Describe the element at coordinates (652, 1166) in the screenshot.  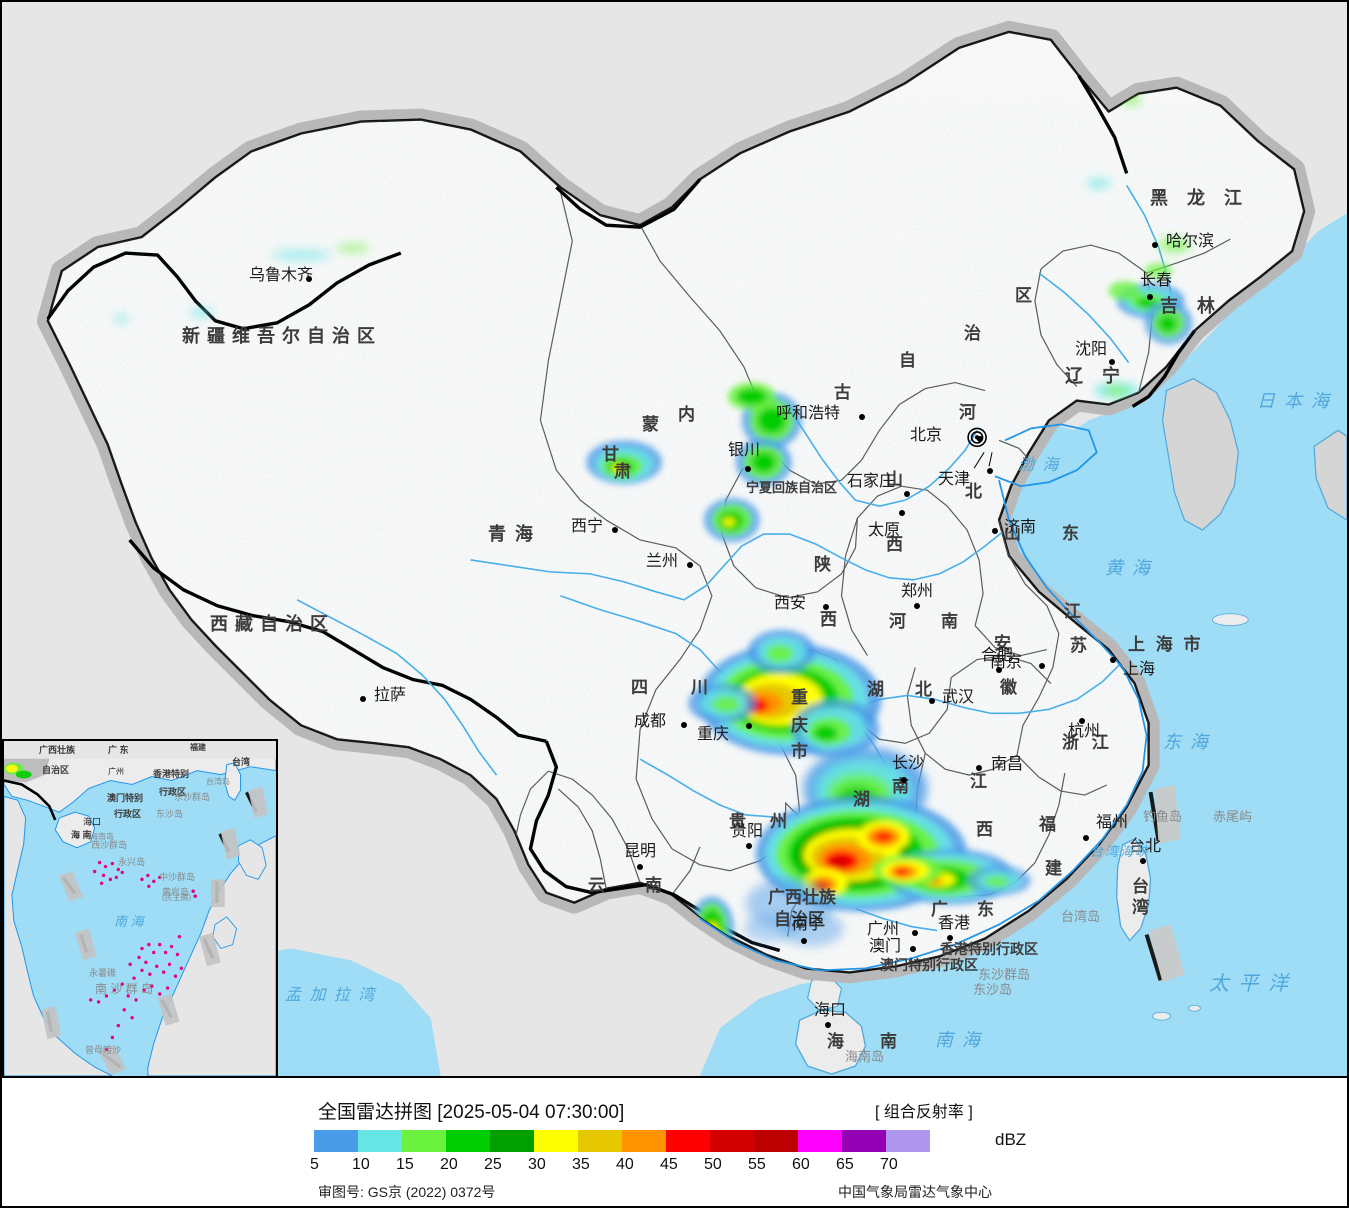
I see `dbz-tick-labels: 5 10 15 20 25 30 35 40 45 50 55 60 65 70` at that location.